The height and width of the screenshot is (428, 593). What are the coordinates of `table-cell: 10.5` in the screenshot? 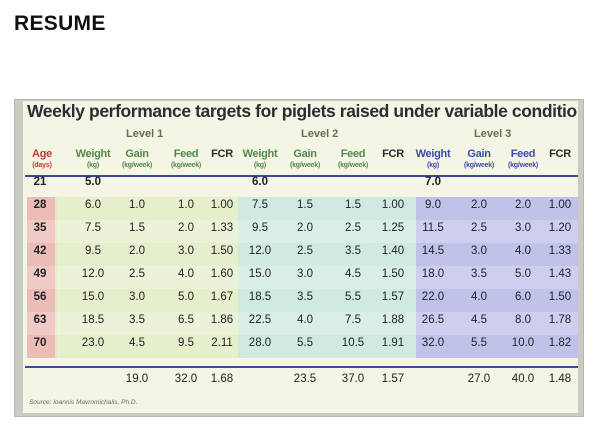 It's located at (353, 343).